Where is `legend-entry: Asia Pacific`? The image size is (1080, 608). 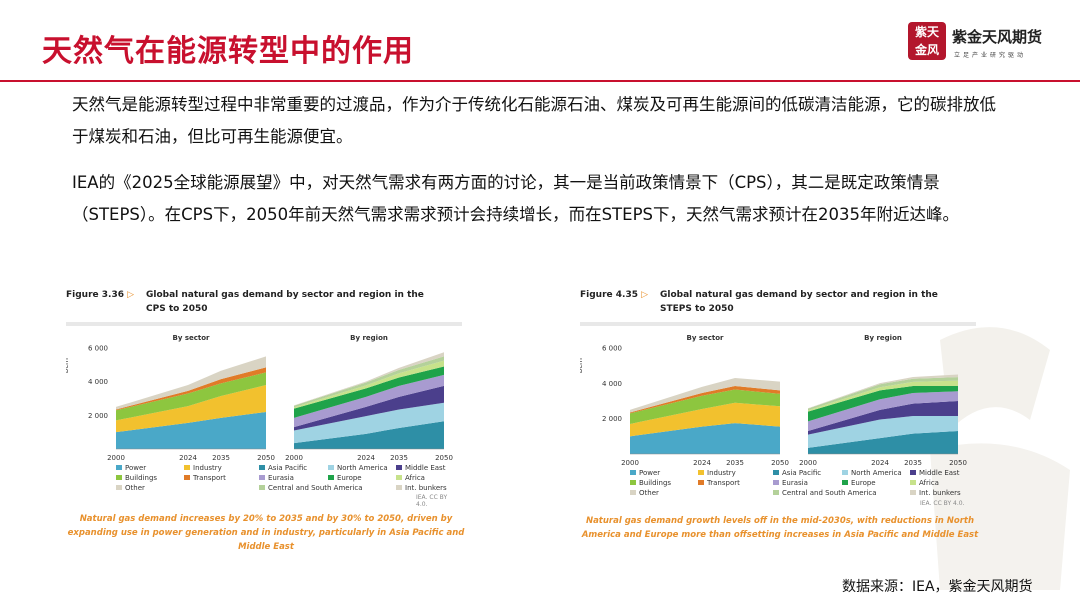
legend-entry: Asia Pacific is located at coordinates (287, 468).